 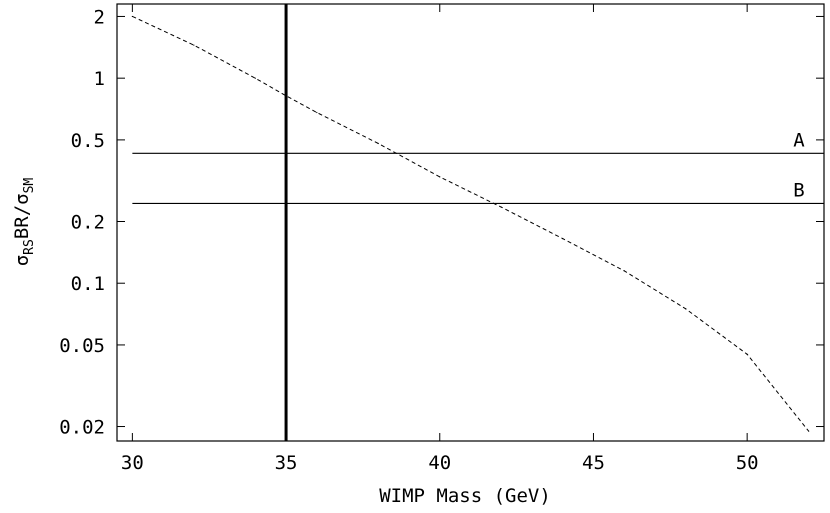 I want to click on x-tick-label: 40, so click(x=439, y=463).